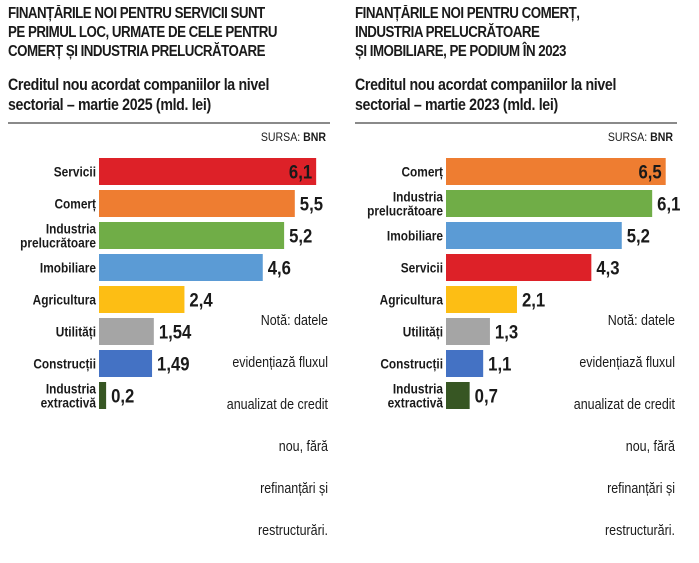  What do you see at coordinates (175, 332) in the screenshot?
I see `value-label: 1,54` at bounding box center [175, 332].